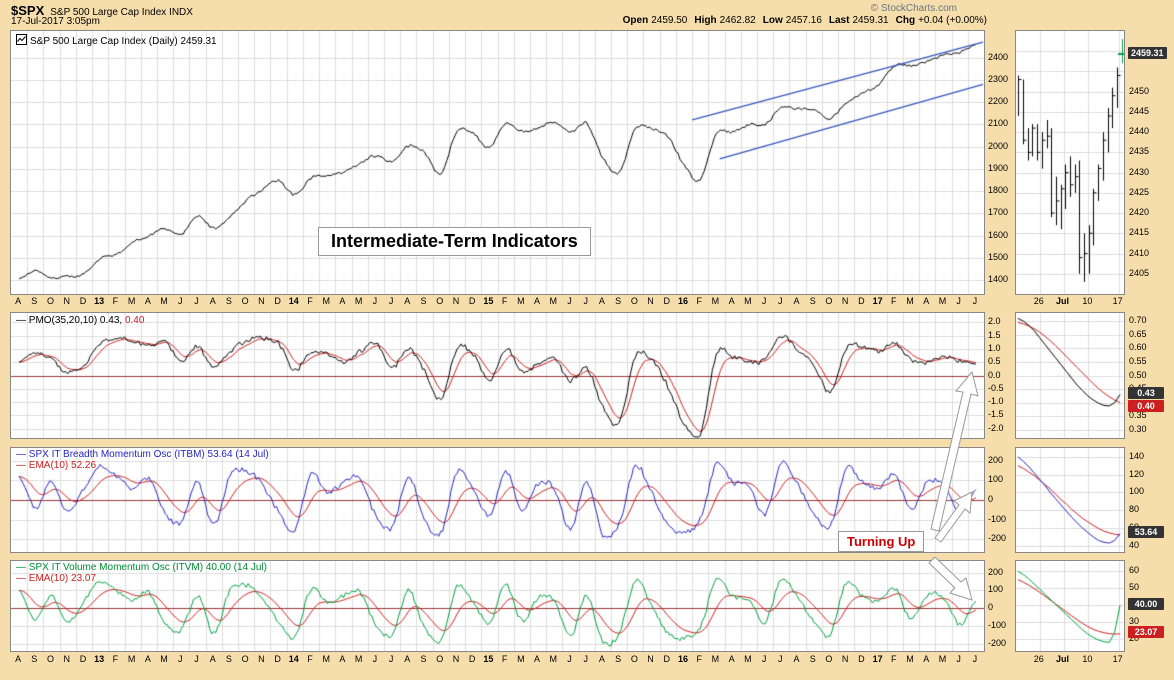 This screenshot has width=1174, height=680. What do you see at coordinates (996, 387) in the screenshot?
I see `y-axis-tick: -0.5` at bounding box center [996, 387].